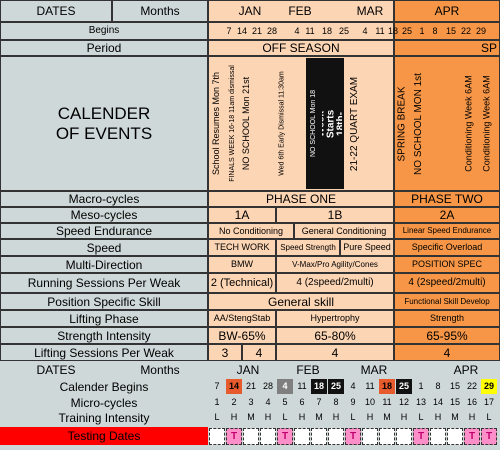 The height and width of the screenshot is (450, 500). Describe the element at coordinates (160, 11) in the screenshot. I see `months-label: Months` at that location.